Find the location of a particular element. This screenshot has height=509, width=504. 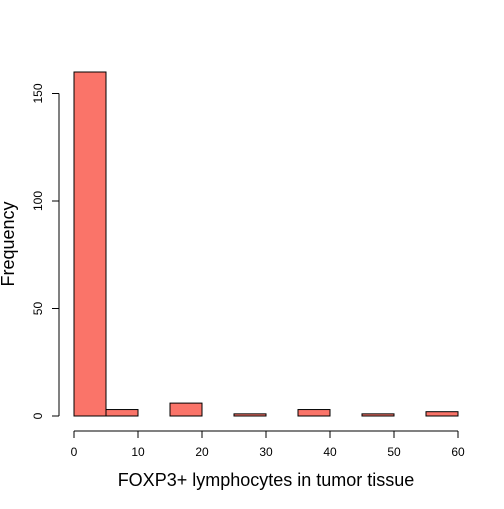

x-tick-label: 30 is located at coordinates (266, 452).